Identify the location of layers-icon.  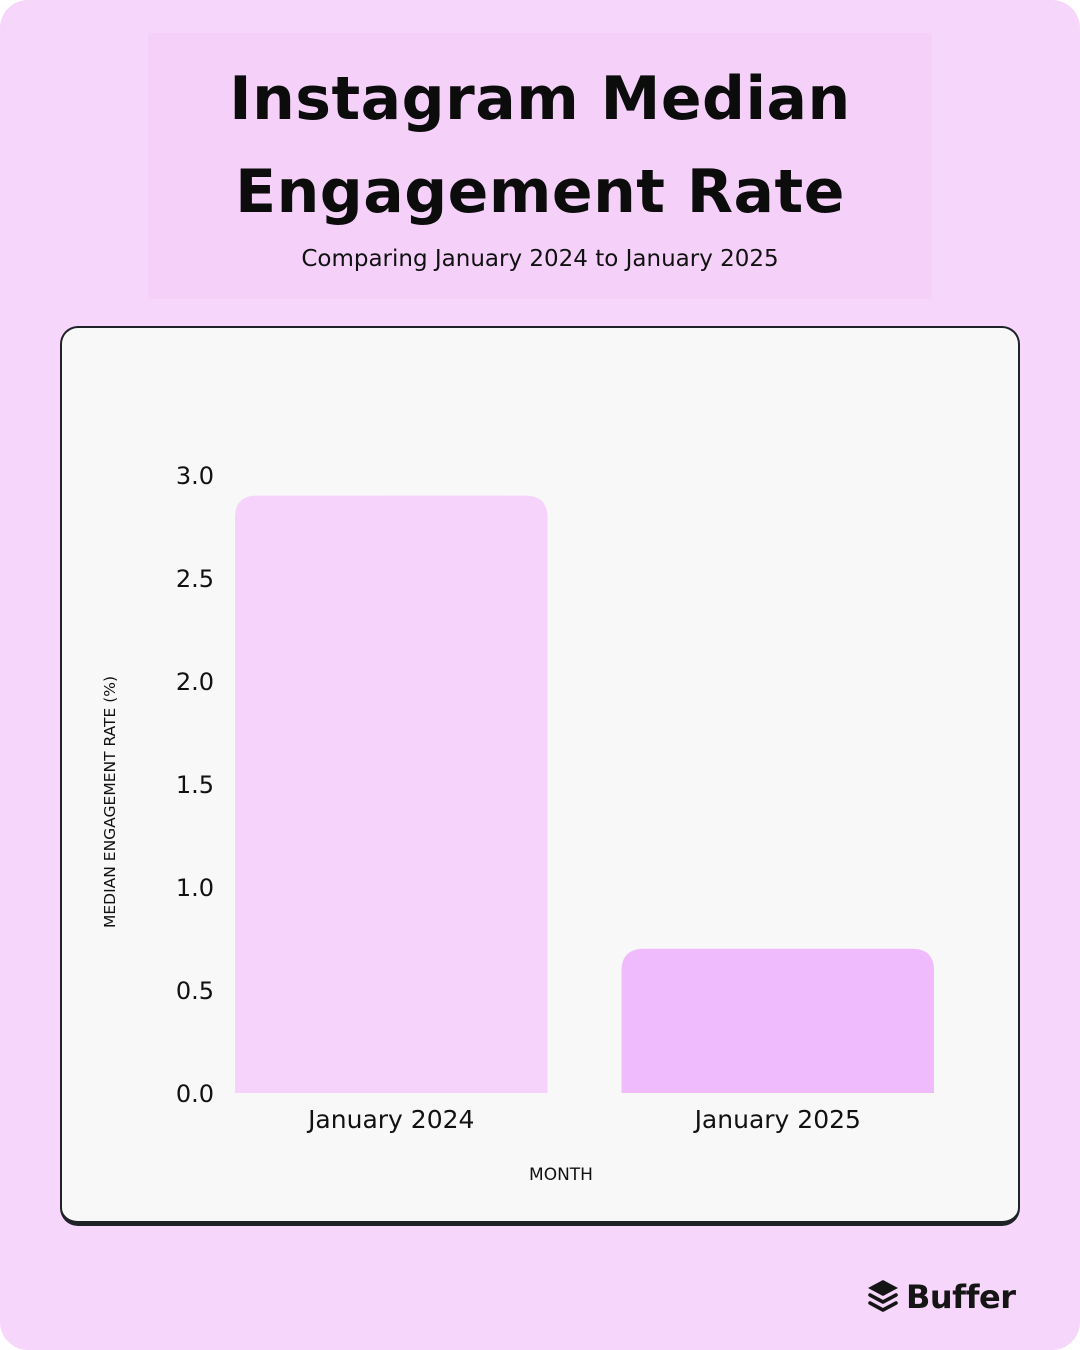
(883, 1296).